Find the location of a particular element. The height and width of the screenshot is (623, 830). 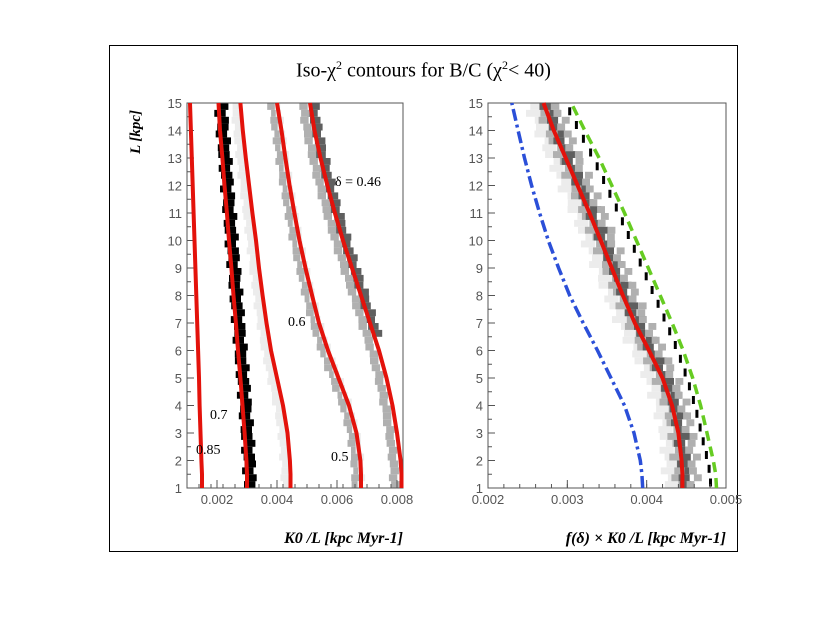

y-tick-label: 9 is located at coordinates (178, 268).